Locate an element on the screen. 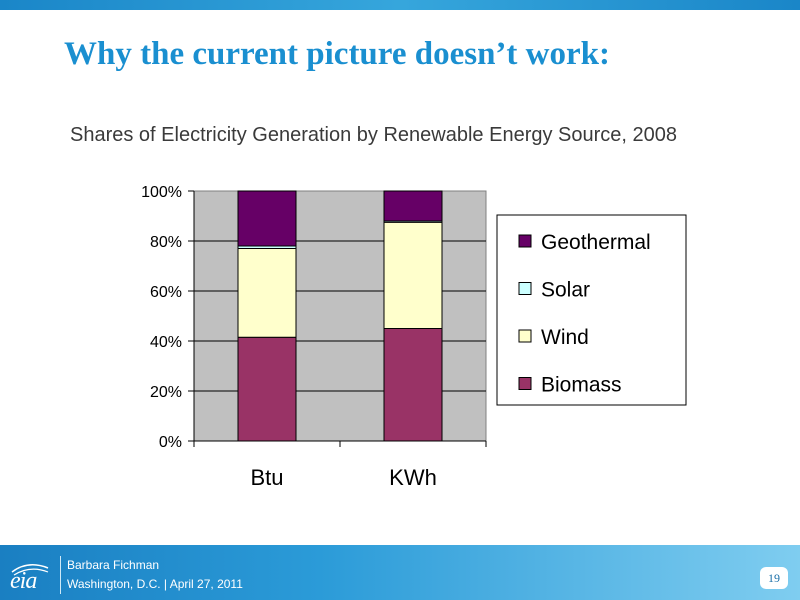  legend-label: Wind is located at coordinates (565, 337).